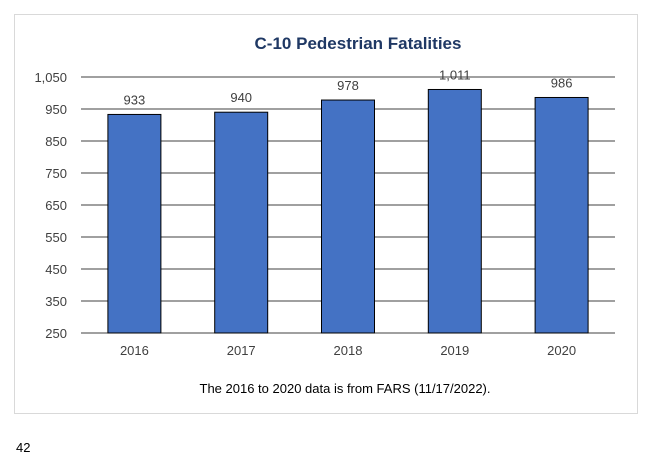 This screenshot has width=652, height=461. Describe the element at coordinates (56, 237) in the screenshot. I see `y-tick-label: 550` at that location.